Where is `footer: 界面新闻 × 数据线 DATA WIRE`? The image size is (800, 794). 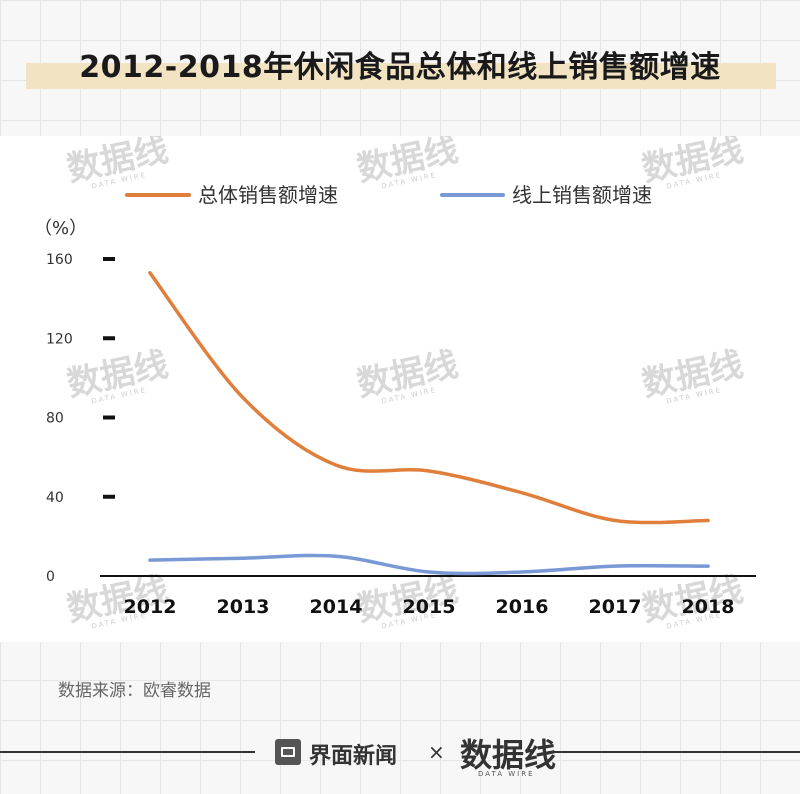
footer: 界面新闻 × 数据线 DATA WIRE is located at coordinates (400, 750).